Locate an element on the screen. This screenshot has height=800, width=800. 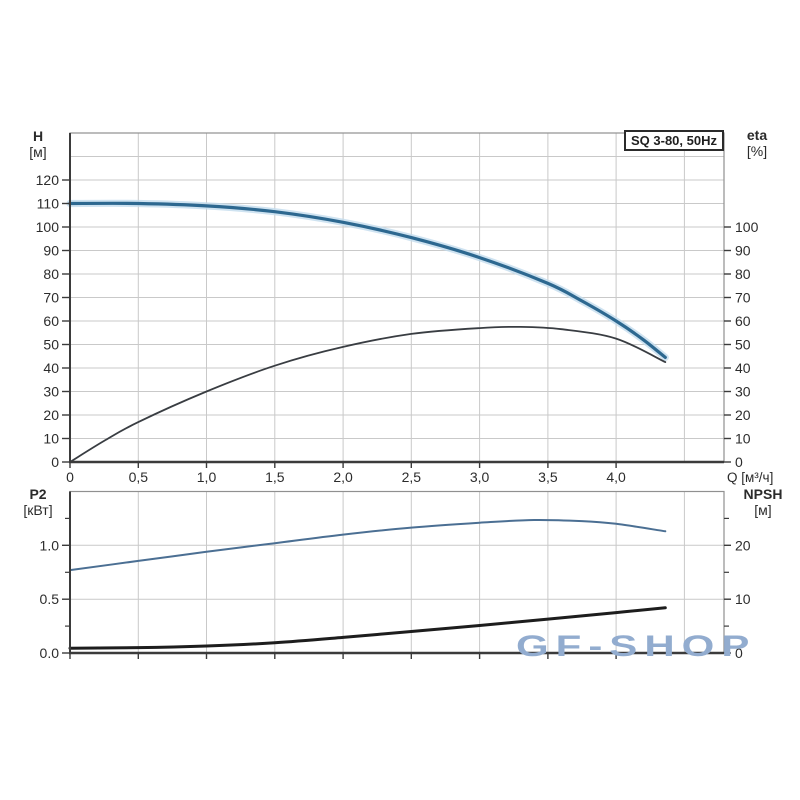
svg-text: 4,0 is located at coordinates (616, 477).